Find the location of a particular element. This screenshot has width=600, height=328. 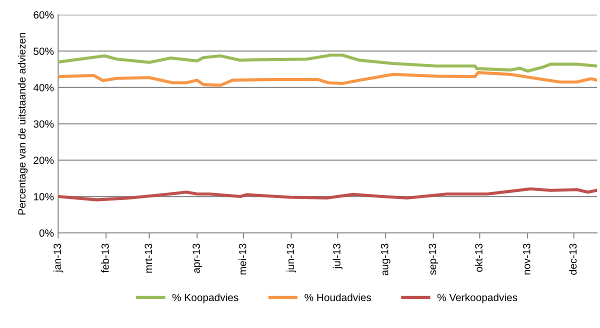

x-tick-label: mei-13 is located at coordinates (242, 259).